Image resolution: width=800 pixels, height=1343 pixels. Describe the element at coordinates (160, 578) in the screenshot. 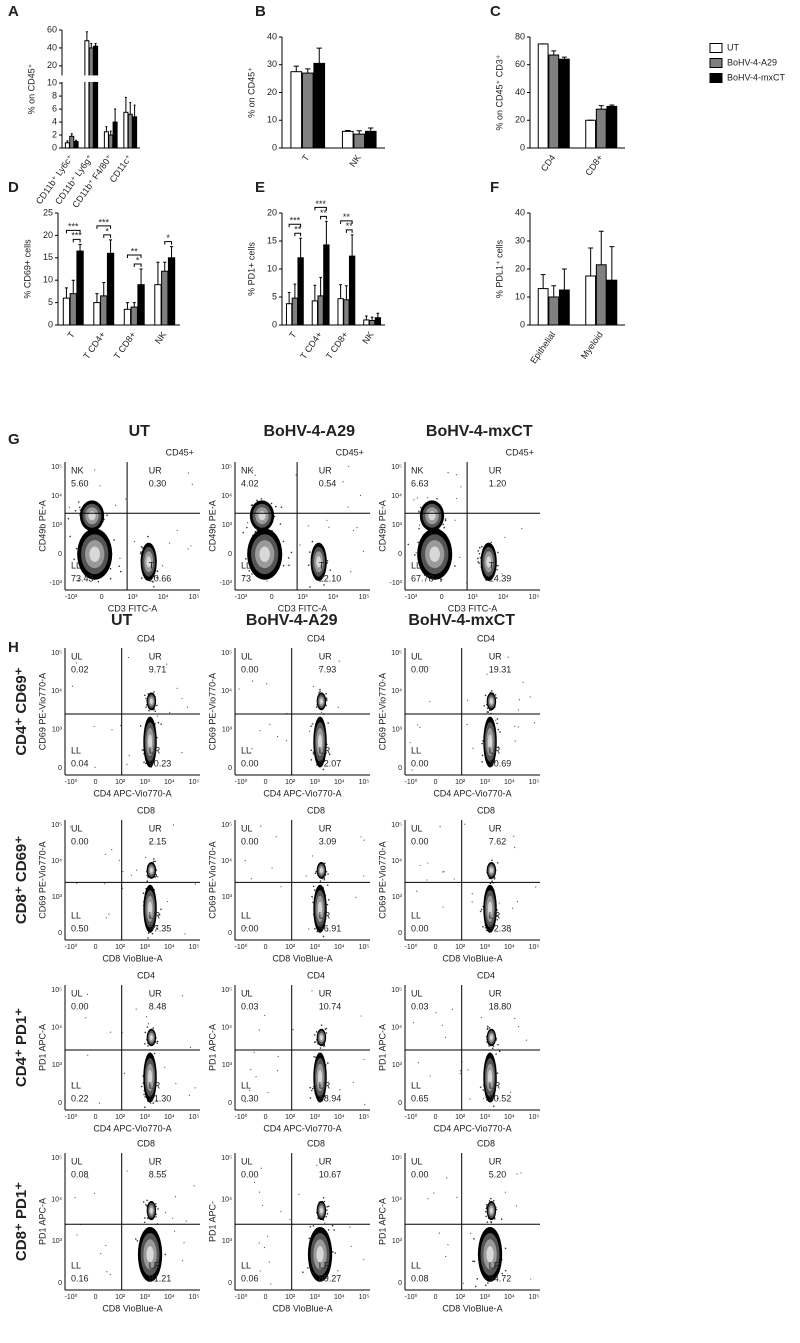

I see `quadrant-value: 20.66` at that location.